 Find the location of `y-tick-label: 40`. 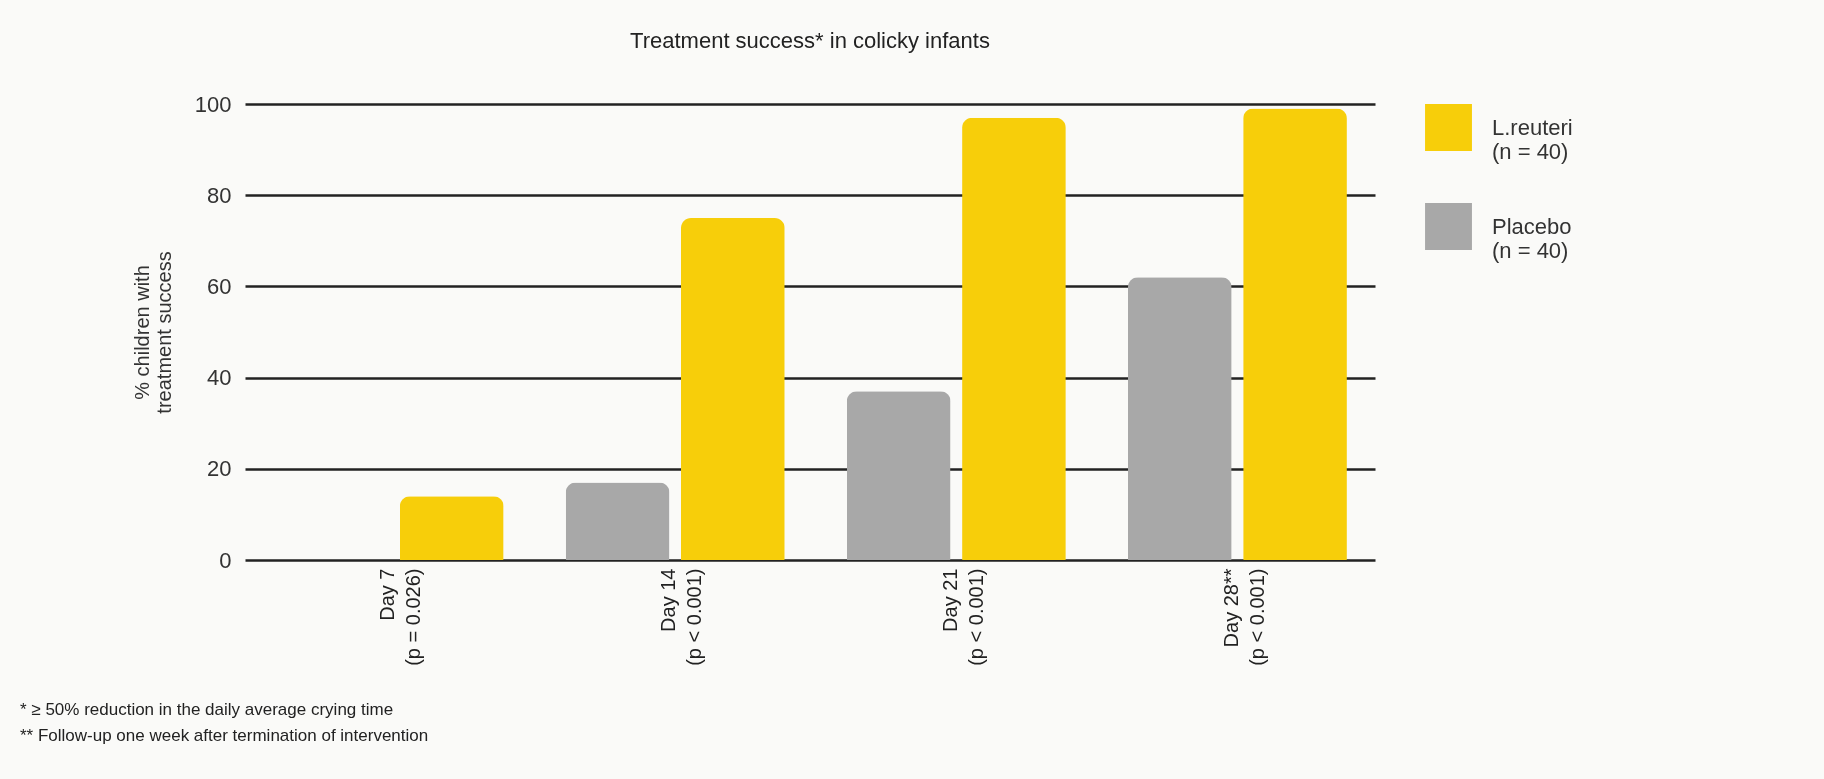

y-tick-label: 40 is located at coordinates (219, 378).